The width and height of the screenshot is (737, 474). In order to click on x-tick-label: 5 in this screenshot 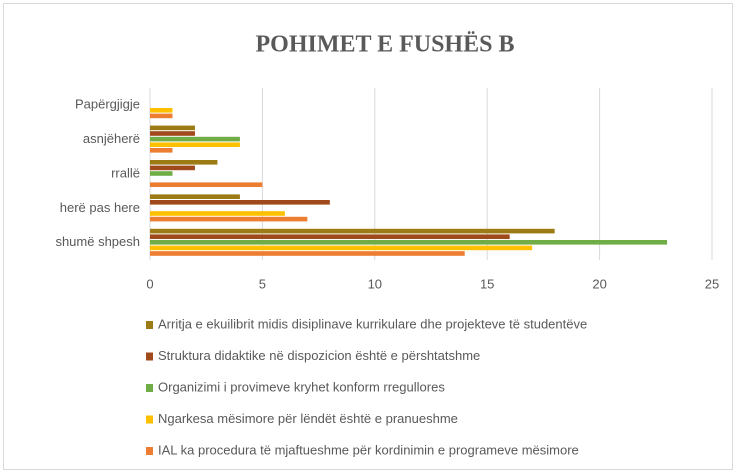, I will do `click(262, 283)`.